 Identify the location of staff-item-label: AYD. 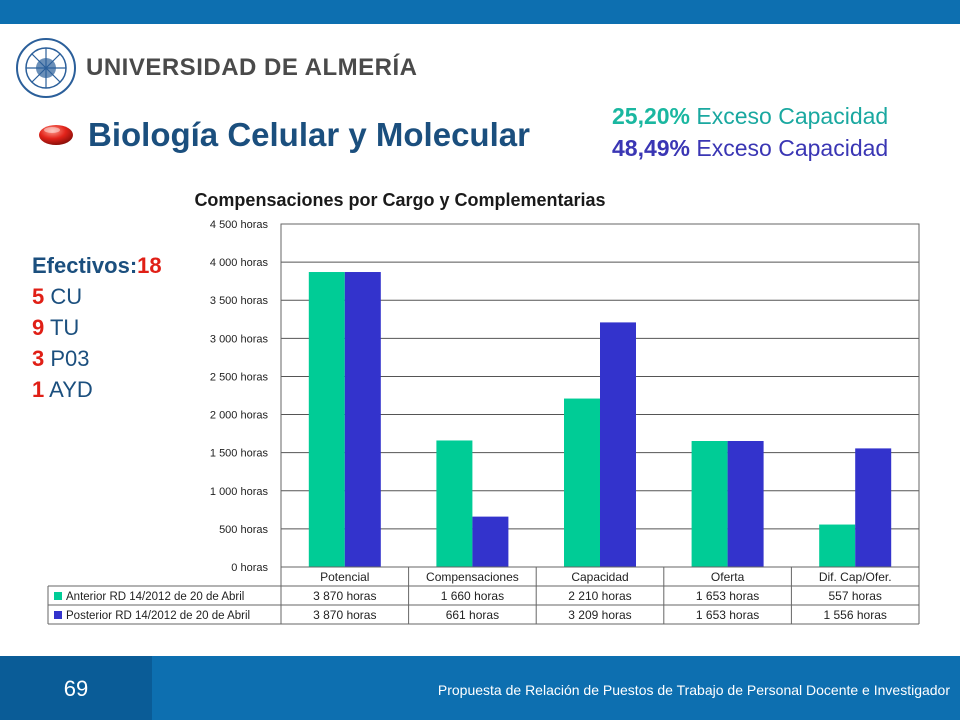
(71, 389).